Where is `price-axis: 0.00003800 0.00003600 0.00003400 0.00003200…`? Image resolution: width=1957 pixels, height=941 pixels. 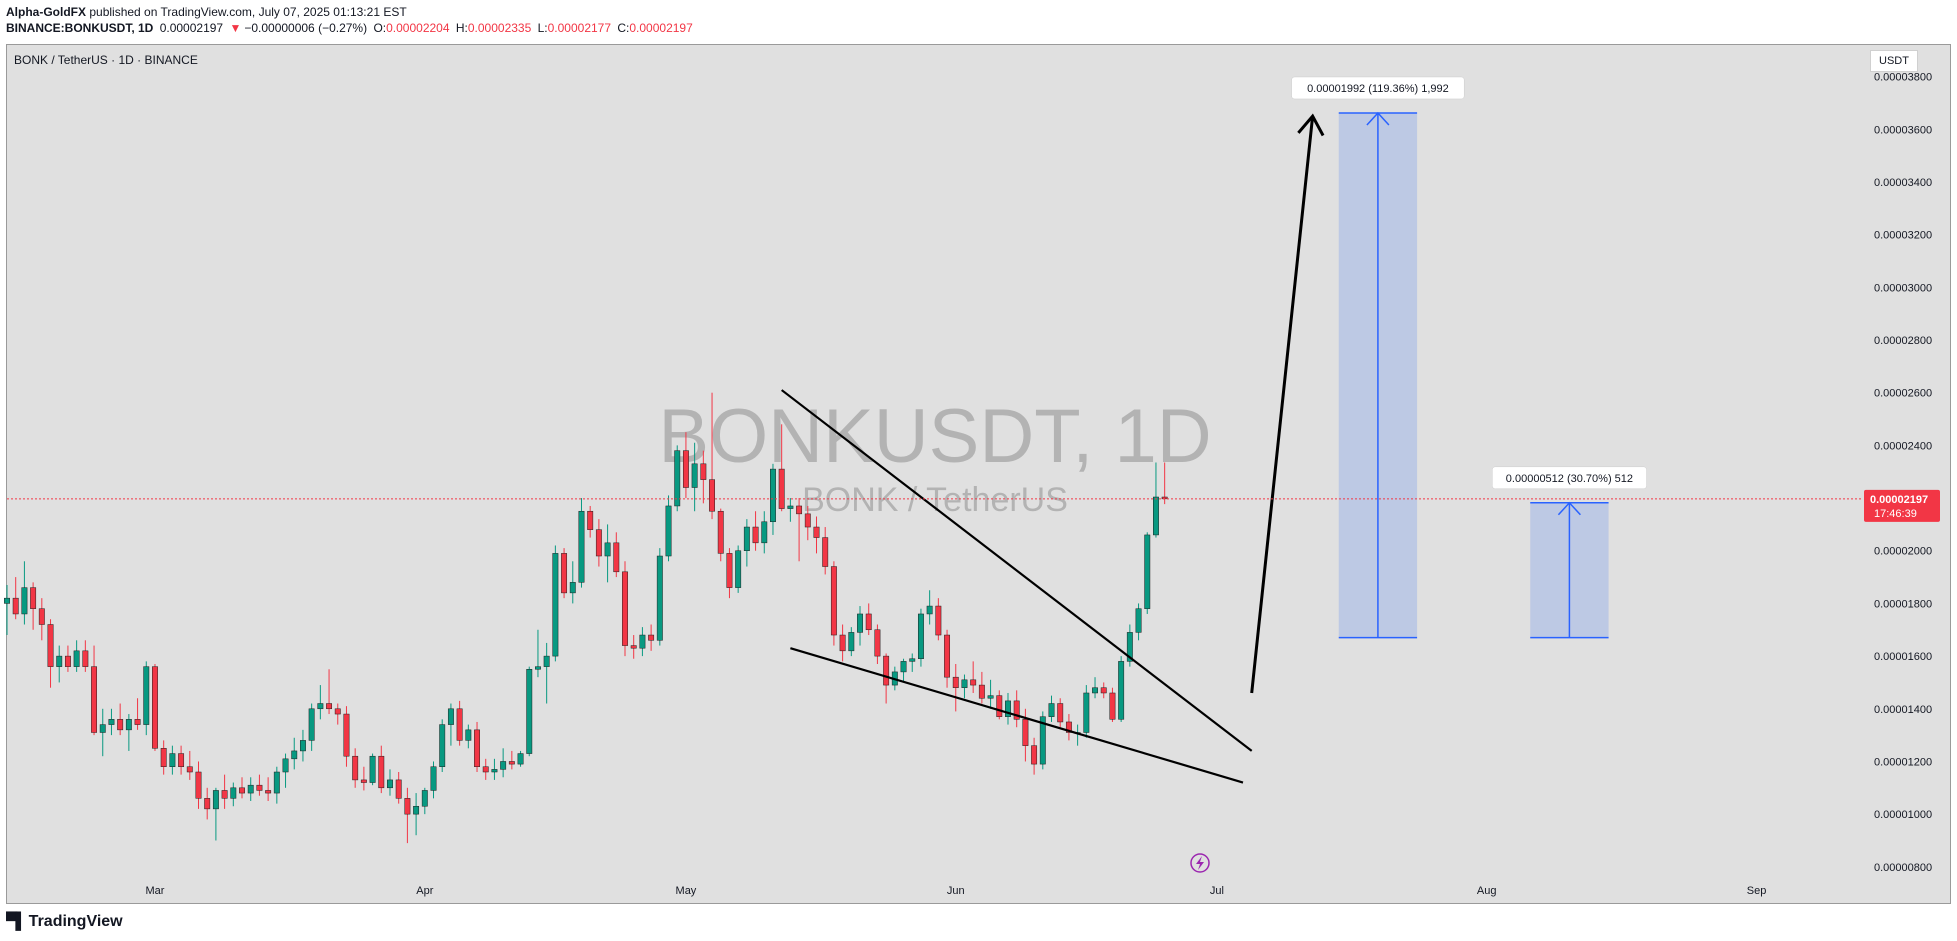 price-axis: 0.00003800 0.00003600 0.00003400 0.00003200… is located at coordinates (1903, 473).